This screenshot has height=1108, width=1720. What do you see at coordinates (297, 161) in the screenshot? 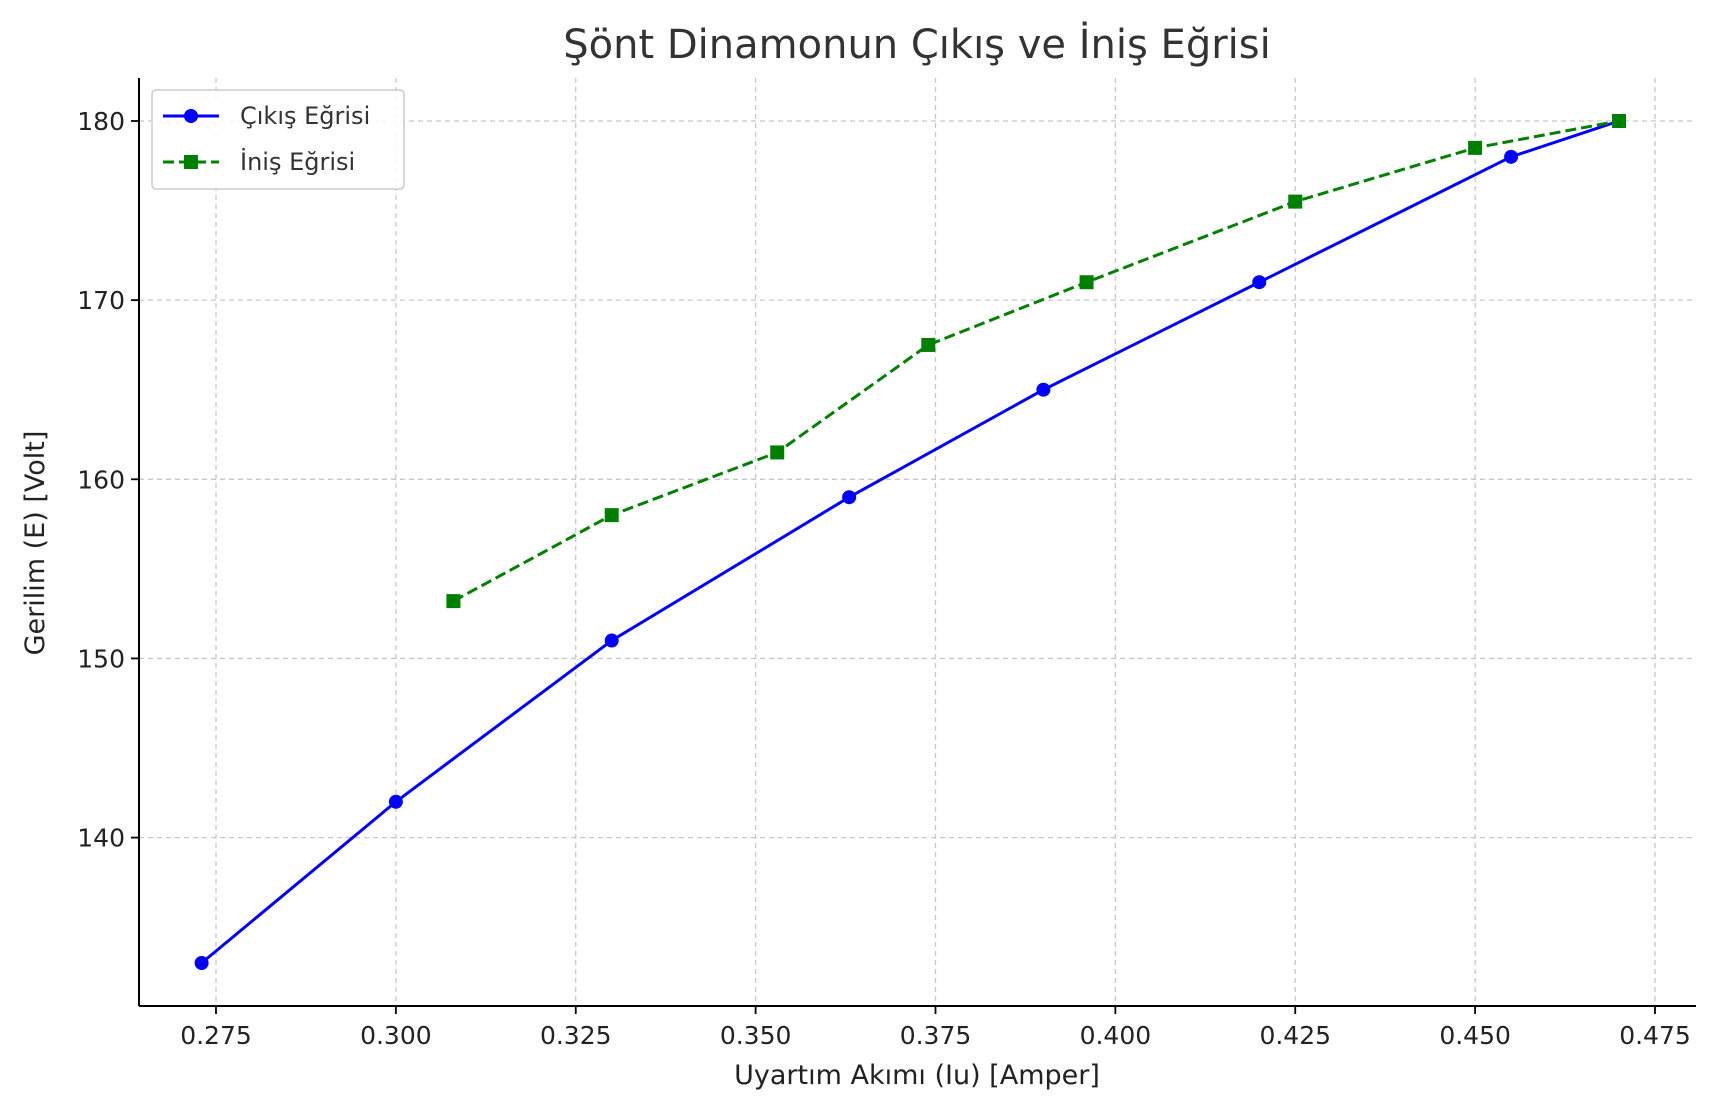
I see `legend-label: İniş Eğrisi` at bounding box center [297, 161].